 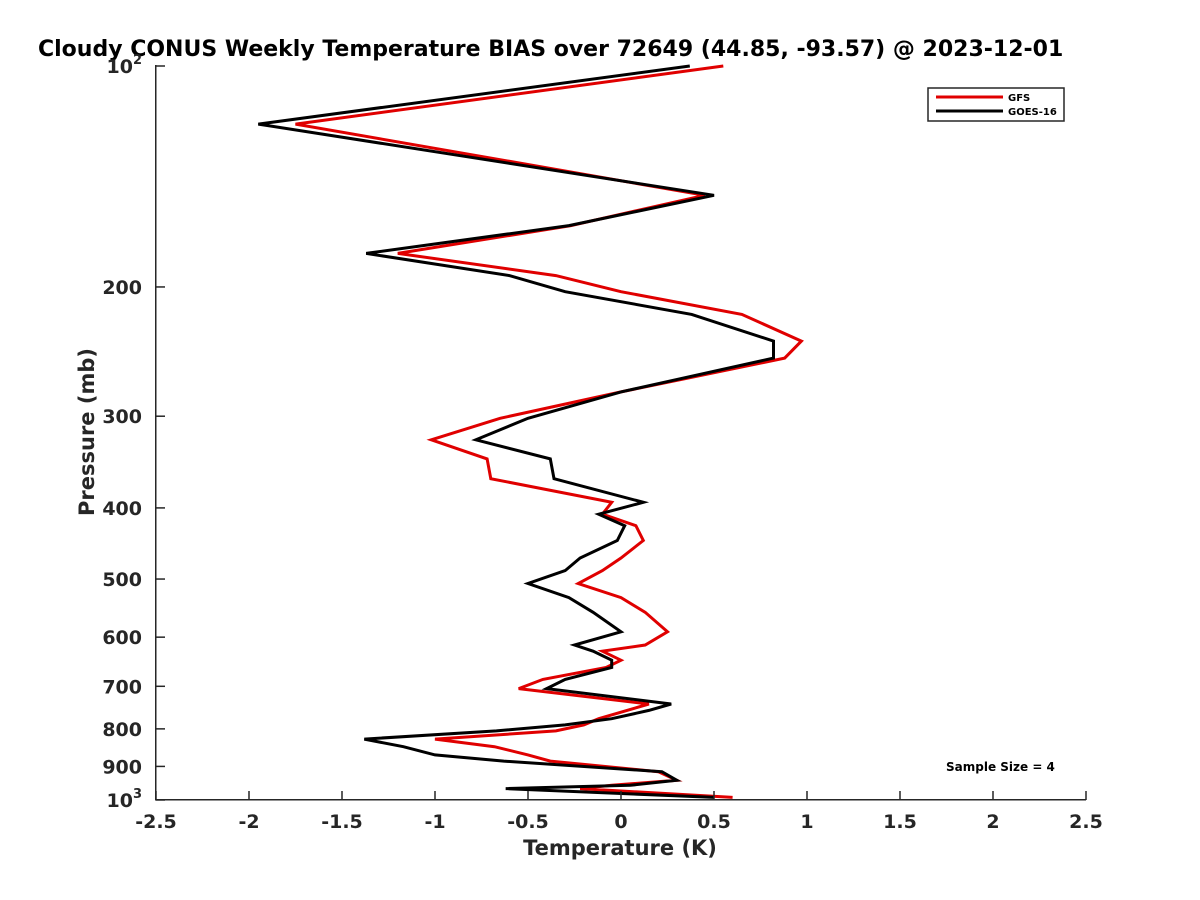 I want to click on x-tick-label: -1.5, so click(x=342, y=822).